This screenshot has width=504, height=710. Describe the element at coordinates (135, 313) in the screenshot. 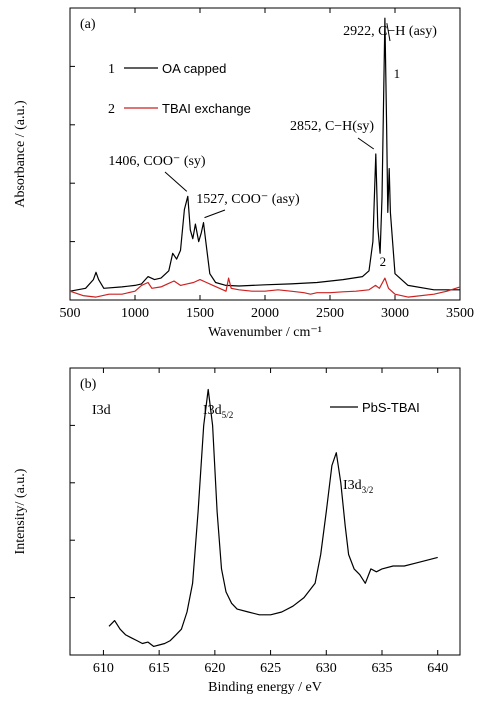

I see `panel-a-x-tick-label: 1000` at that location.